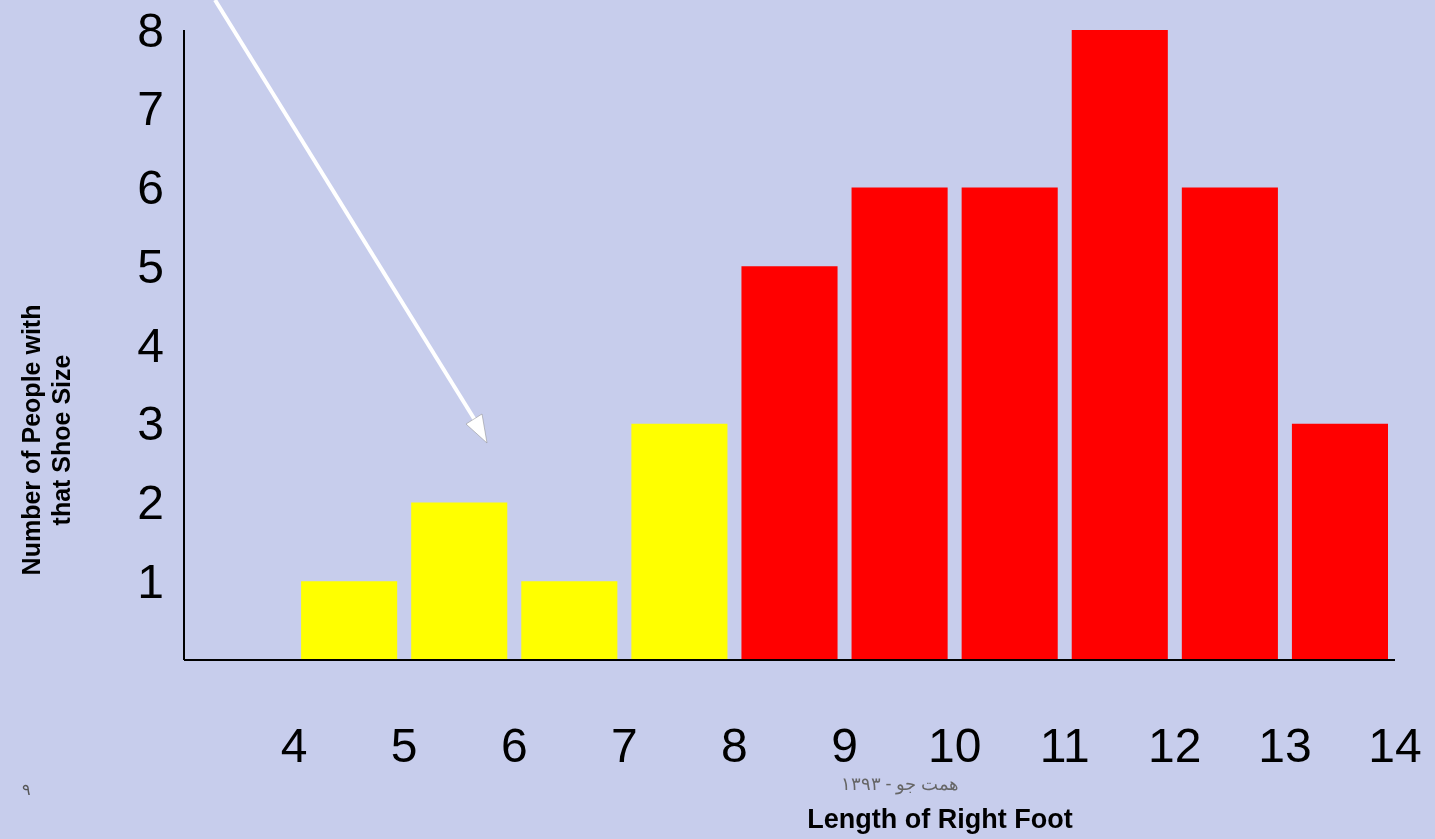 This screenshot has width=1435, height=839. I want to click on x-tick-label: 4, so click(294, 745).